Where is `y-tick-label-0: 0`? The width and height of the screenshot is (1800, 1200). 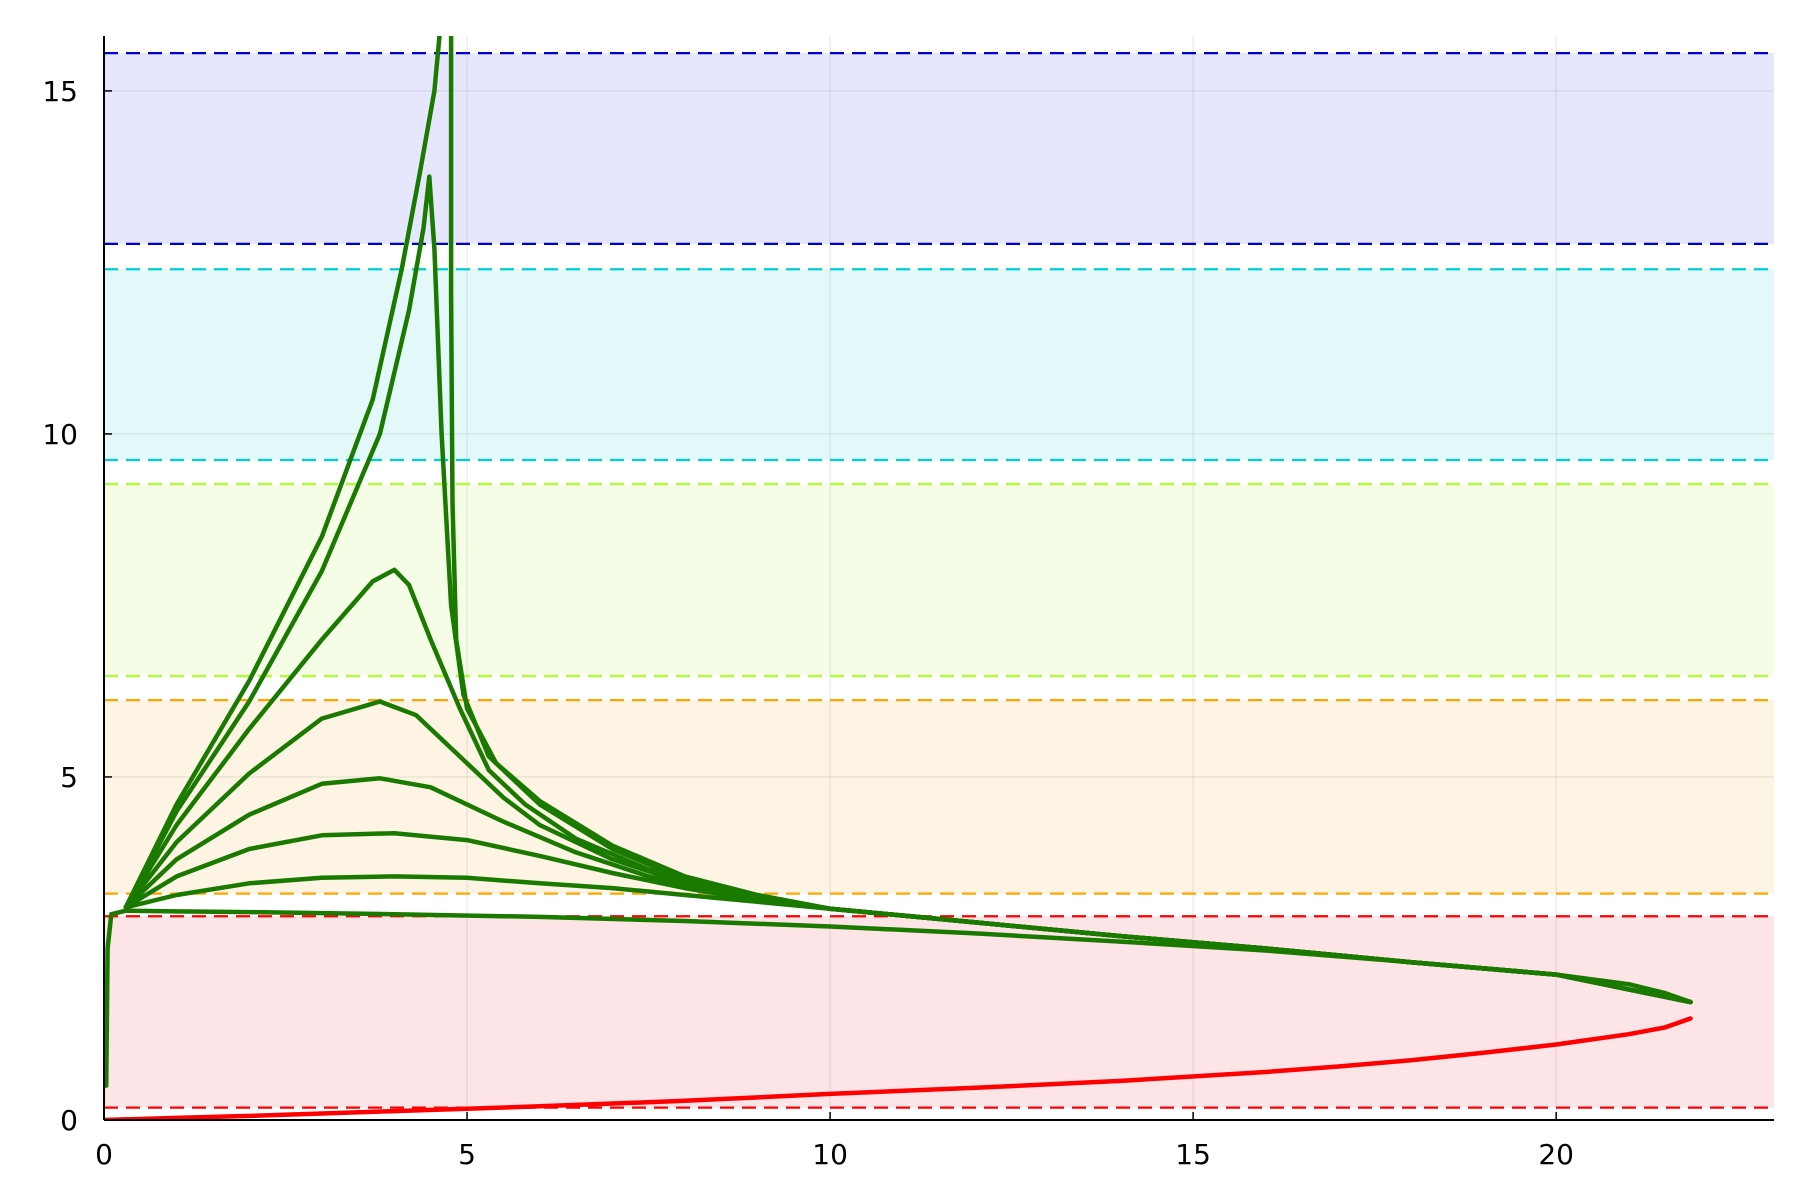
y-tick-label-0: 0 is located at coordinates (69, 1120).